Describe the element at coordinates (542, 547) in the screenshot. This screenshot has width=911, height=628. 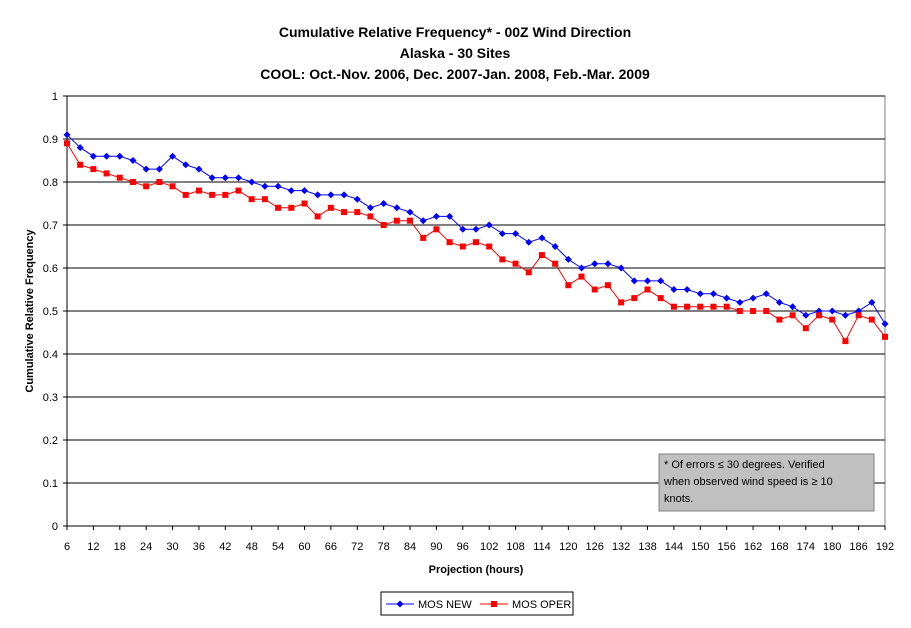
I see `x-tick-label: 114` at that location.